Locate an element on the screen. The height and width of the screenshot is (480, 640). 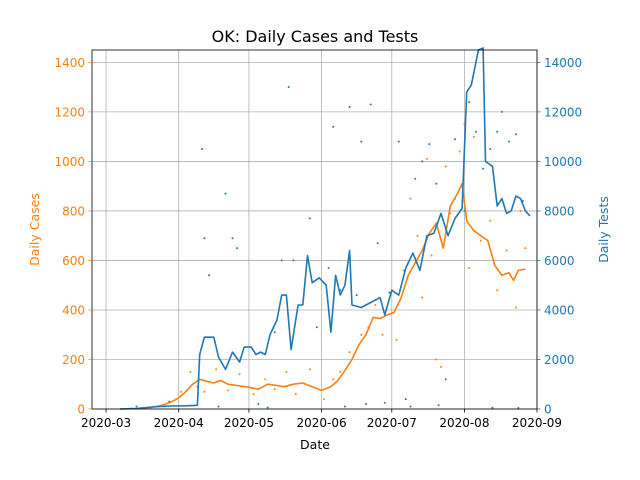
y-tick-label-left: 400 is located at coordinates (73, 310).